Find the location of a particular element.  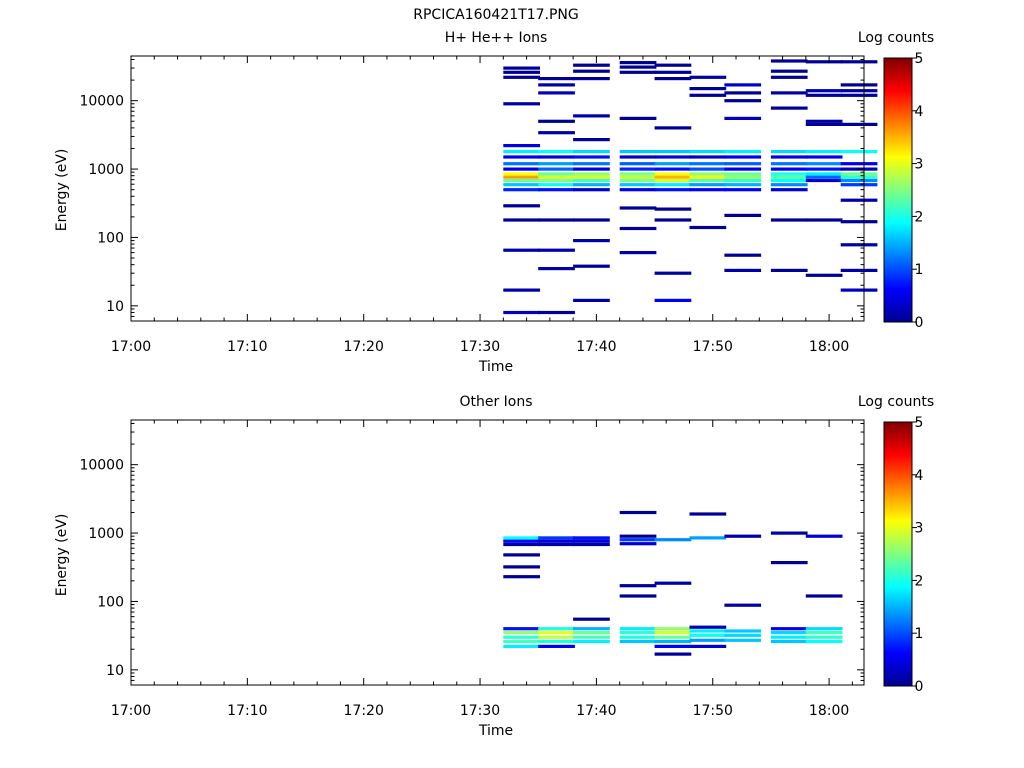

x-axis-label: Time is located at coordinates (495, 367).